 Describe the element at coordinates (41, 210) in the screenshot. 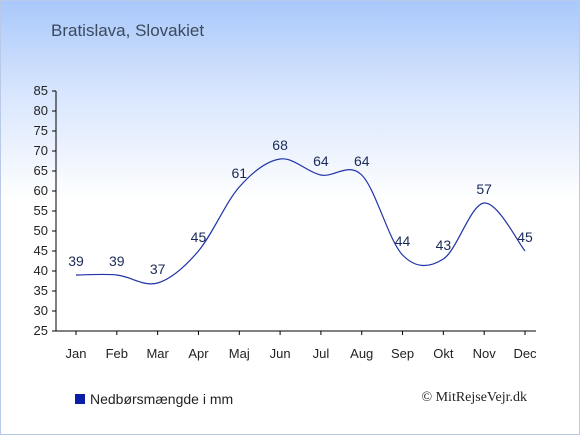

I see `y-tick-label: 55` at that location.